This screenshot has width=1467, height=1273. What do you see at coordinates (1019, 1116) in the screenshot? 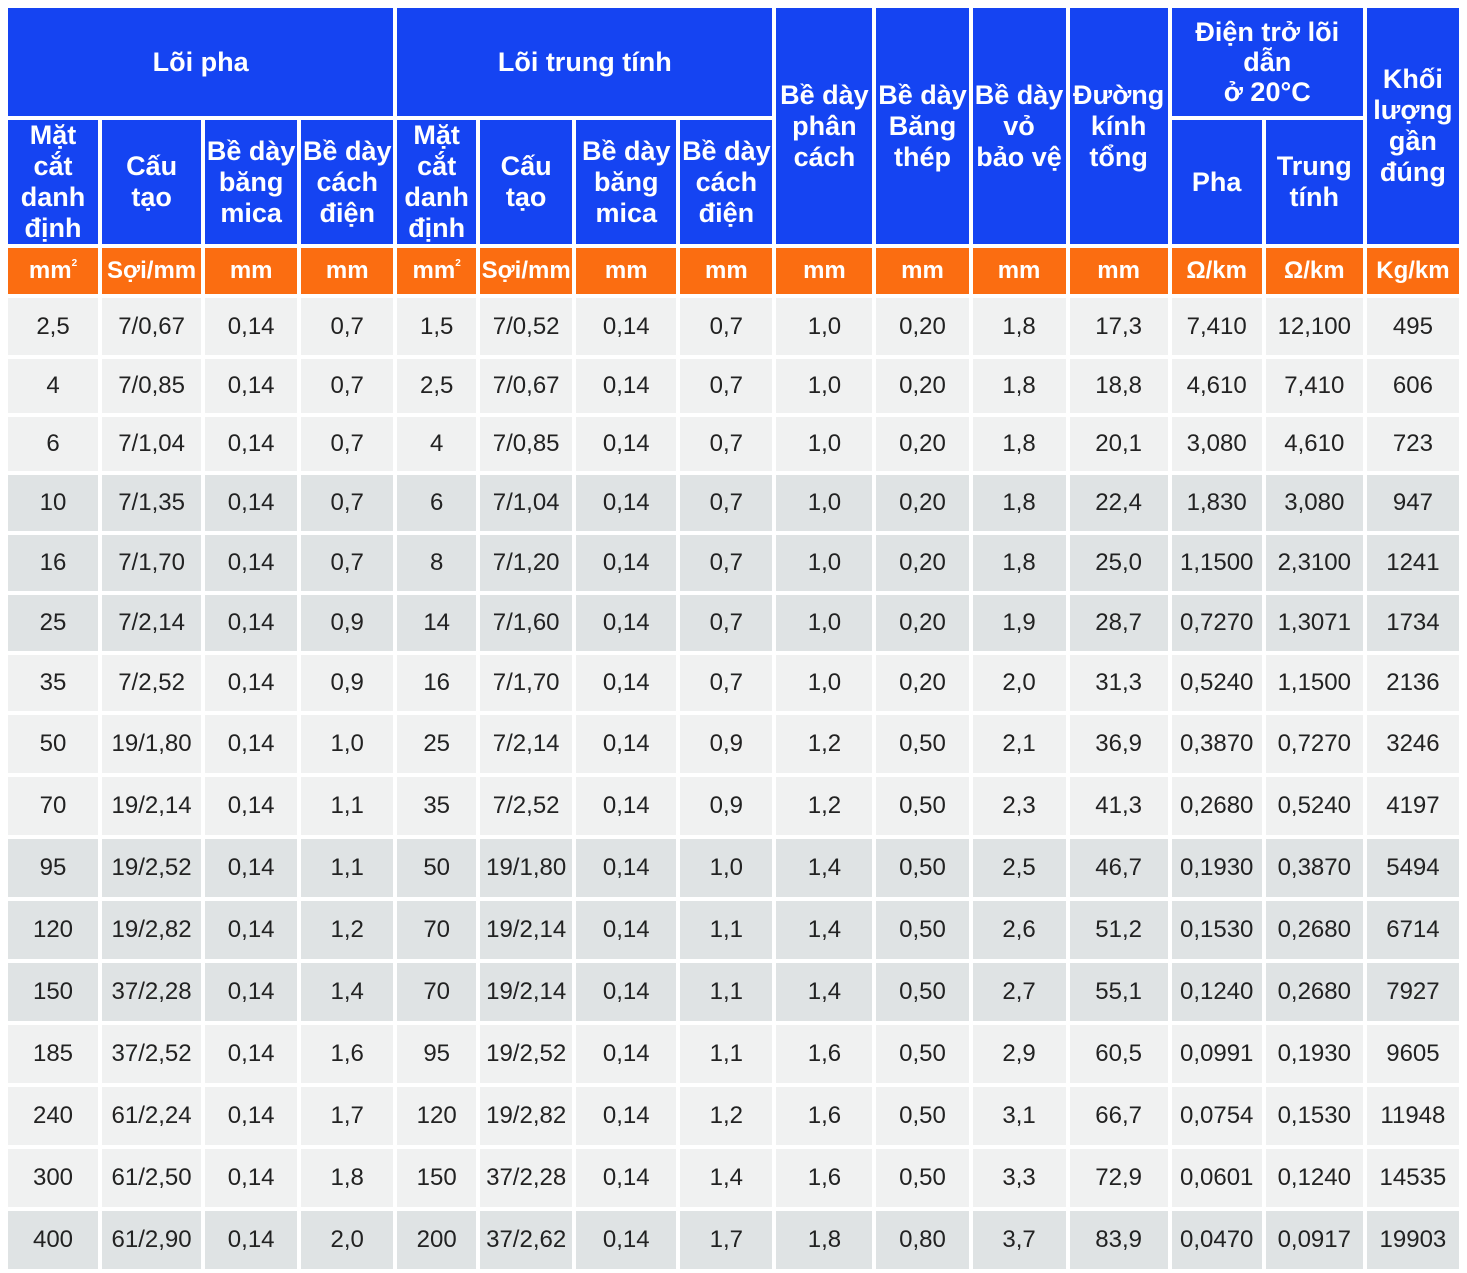
I see `table-cell: 3,1` at bounding box center [1019, 1116].